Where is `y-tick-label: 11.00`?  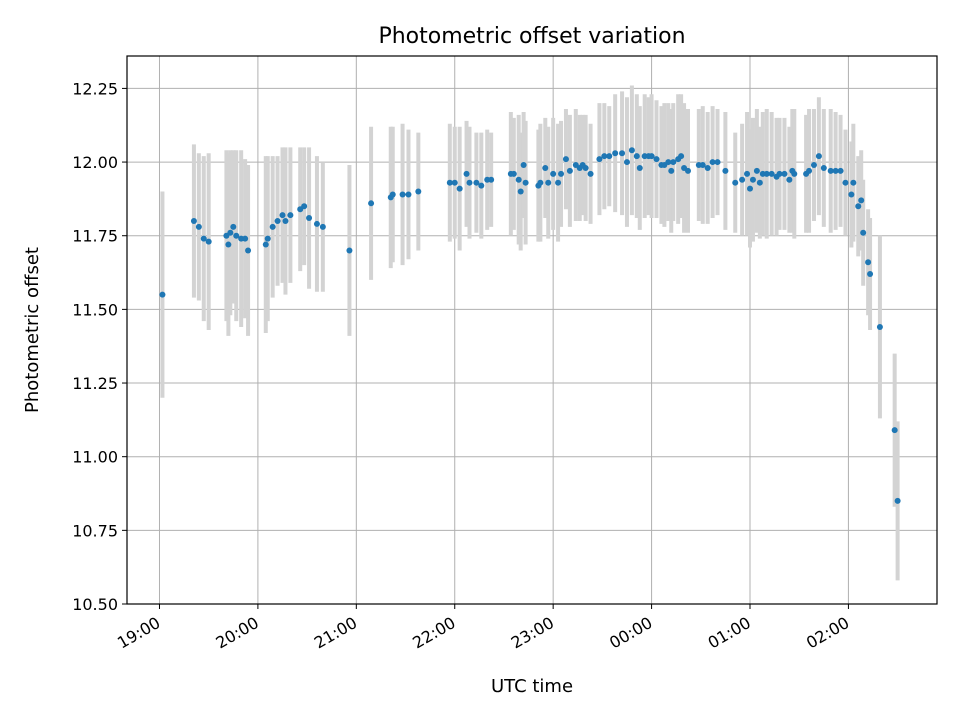
y-tick-label: 11.00 is located at coordinates (95, 457).